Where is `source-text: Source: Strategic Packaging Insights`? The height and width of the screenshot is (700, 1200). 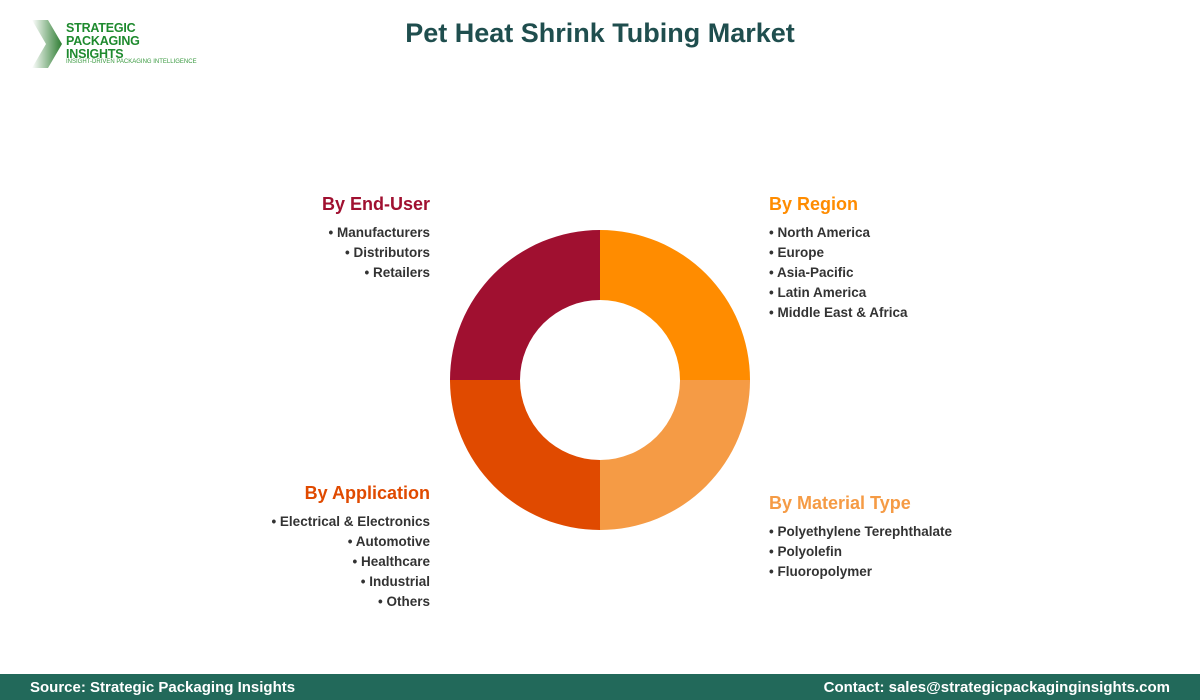
source-text: Source: Strategic Packaging Insights is located at coordinates (163, 687).